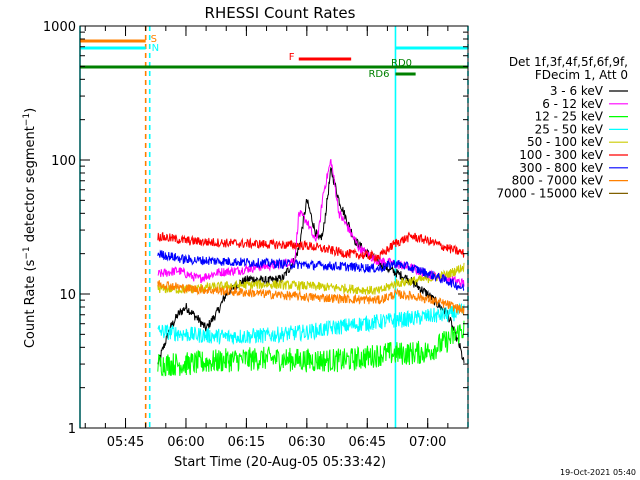 This screenshot has width=640, height=480. What do you see at coordinates (59, 27) in the screenshot?
I see `y-tick-label: 1000` at bounding box center [59, 27].